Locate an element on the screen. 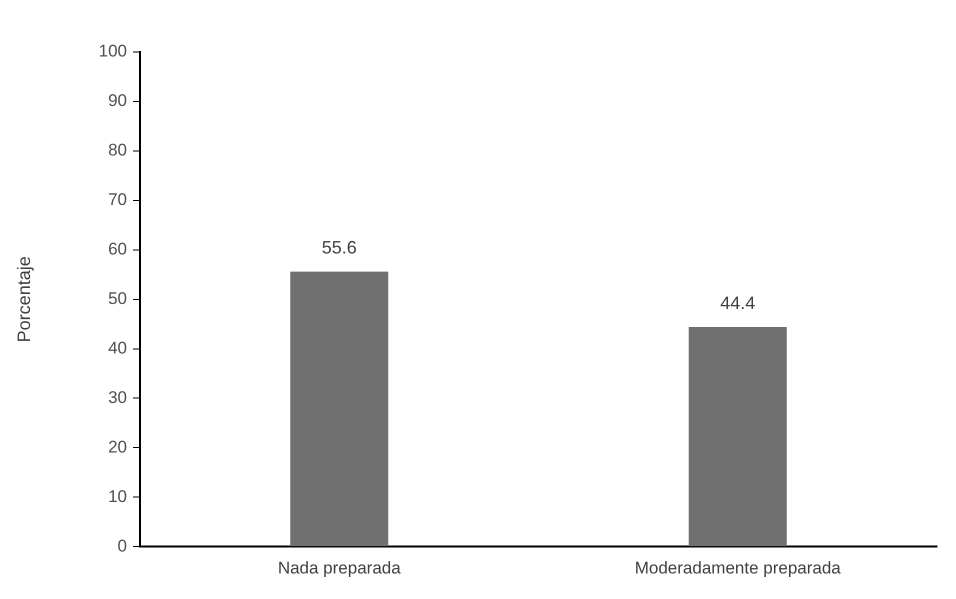  y-axis-title: Porcentaje is located at coordinates (24, 299).